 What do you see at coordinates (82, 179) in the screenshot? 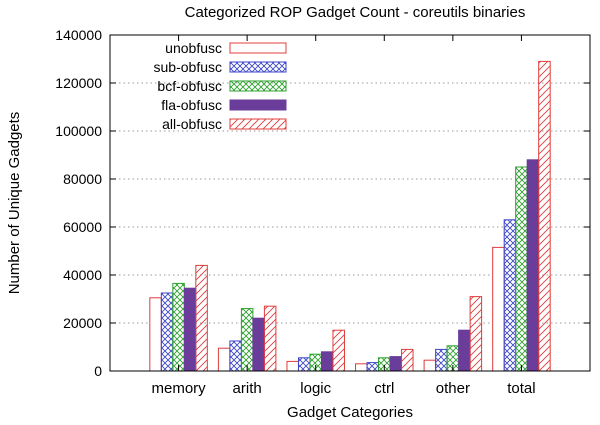
I see `y-tick-label: 80000` at bounding box center [82, 179].